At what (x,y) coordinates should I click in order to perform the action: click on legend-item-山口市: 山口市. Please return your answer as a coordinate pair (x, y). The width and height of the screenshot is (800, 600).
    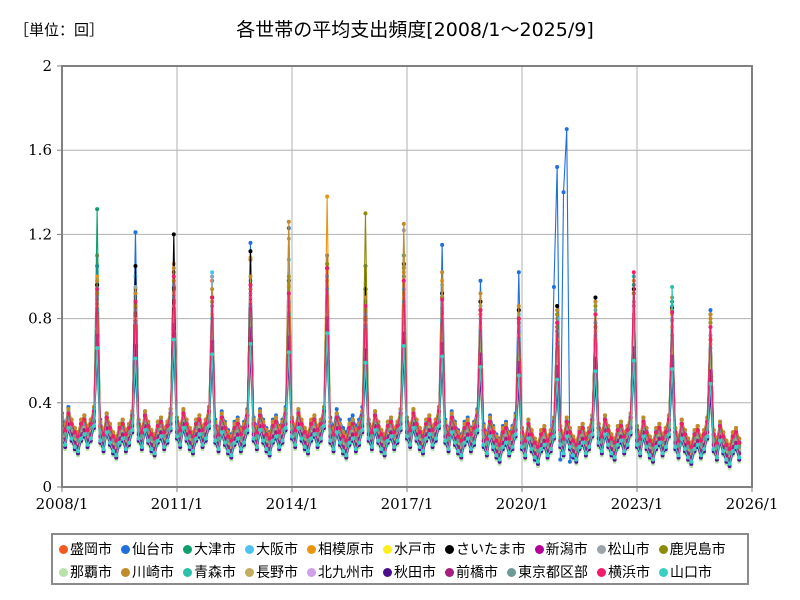
    Looking at the image, I should click on (685, 573).